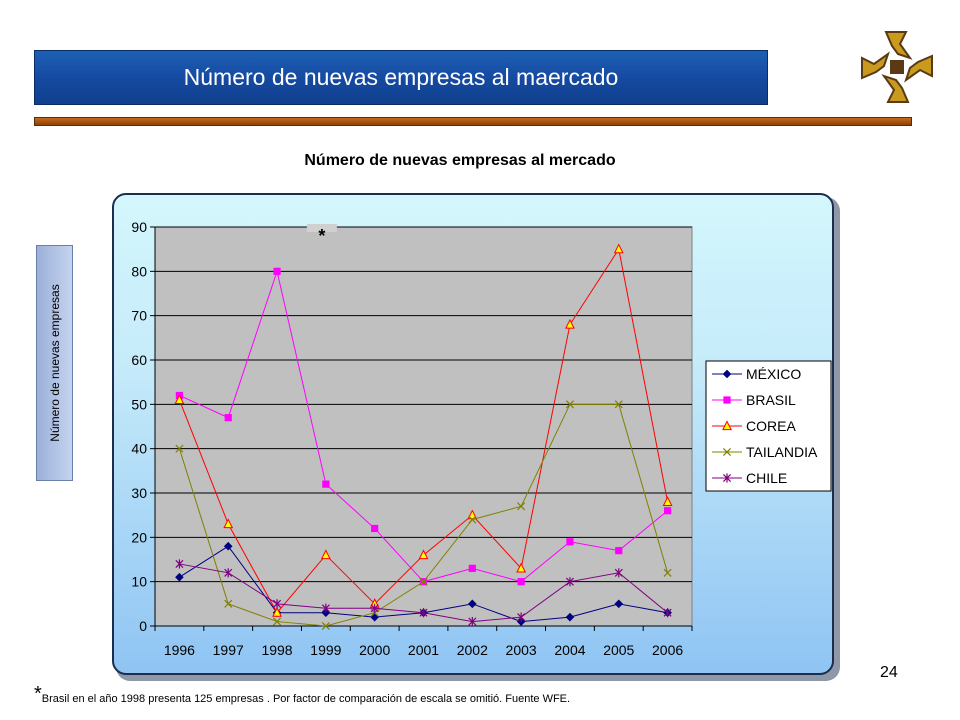  Describe the element at coordinates (423, 650) in the screenshot. I see `x-tick-label: 2001` at that location.